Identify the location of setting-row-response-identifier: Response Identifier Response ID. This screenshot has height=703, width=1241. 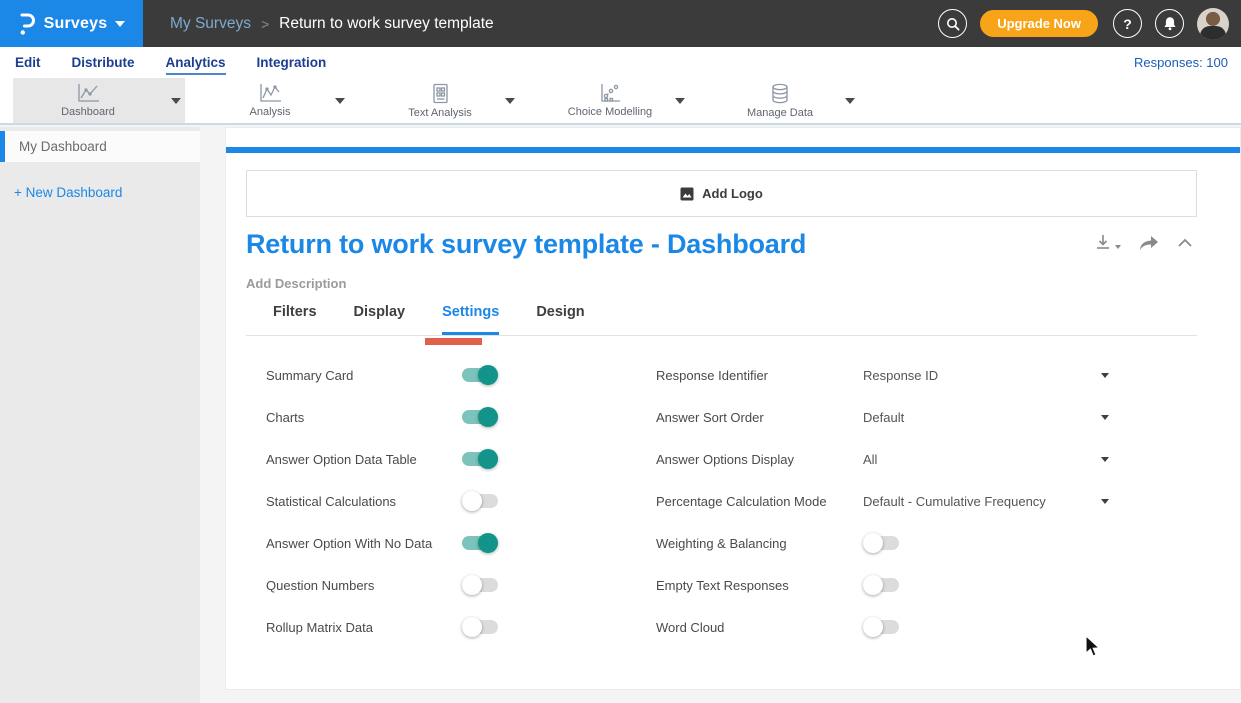
(891, 375).